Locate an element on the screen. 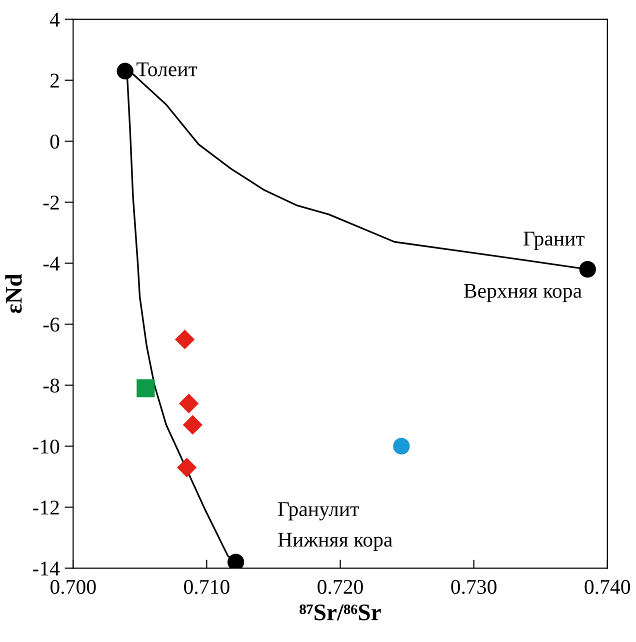 This screenshot has width=636, height=642. x-tick-label: 0.710 is located at coordinates (207, 587).